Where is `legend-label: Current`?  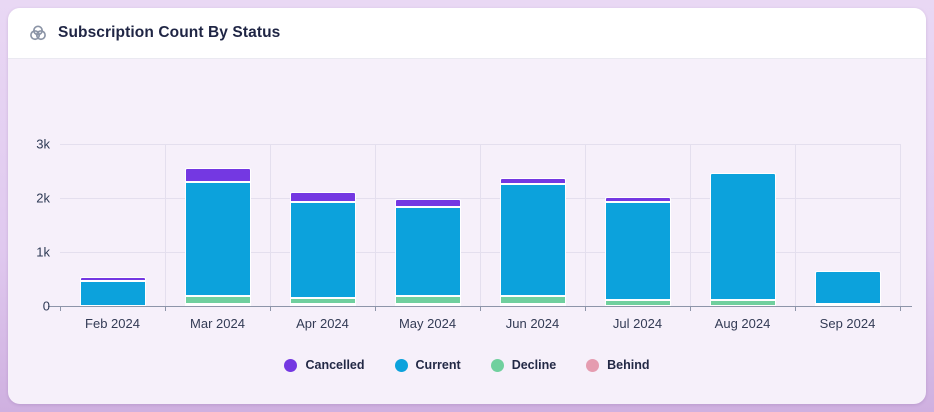
legend-label: Current is located at coordinates (438, 365).